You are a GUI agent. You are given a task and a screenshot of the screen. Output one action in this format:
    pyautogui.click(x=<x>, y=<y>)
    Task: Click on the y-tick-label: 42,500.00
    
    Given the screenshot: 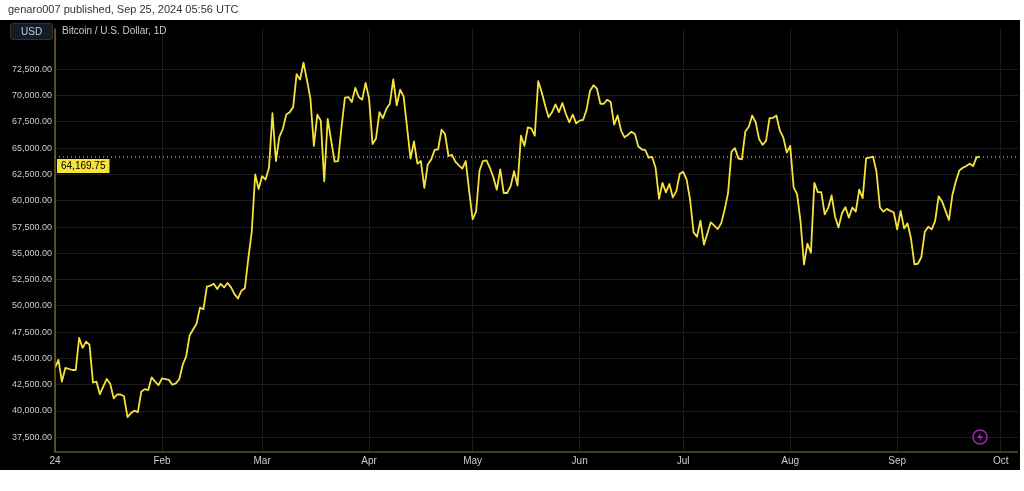 What is the action you would take?
    pyautogui.click(x=31, y=384)
    